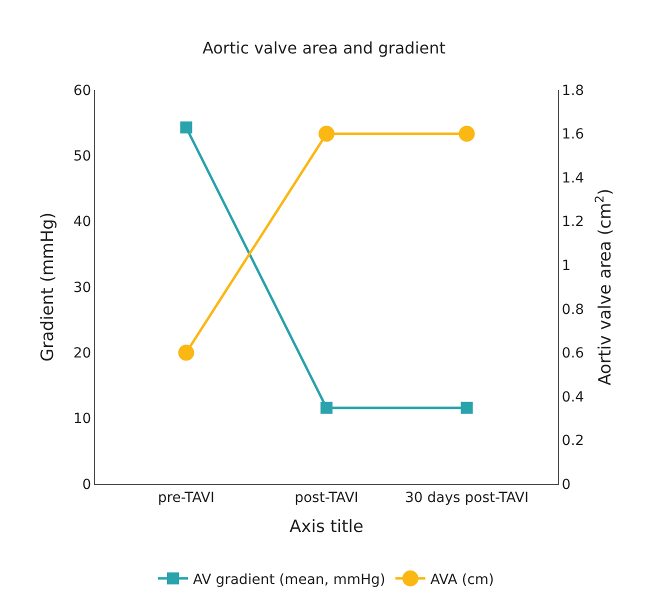 The image size is (648, 607). Describe the element at coordinates (289, 580) in the screenshot. I see `legend-label: AV gradient (mean, mmHg)` at that location.